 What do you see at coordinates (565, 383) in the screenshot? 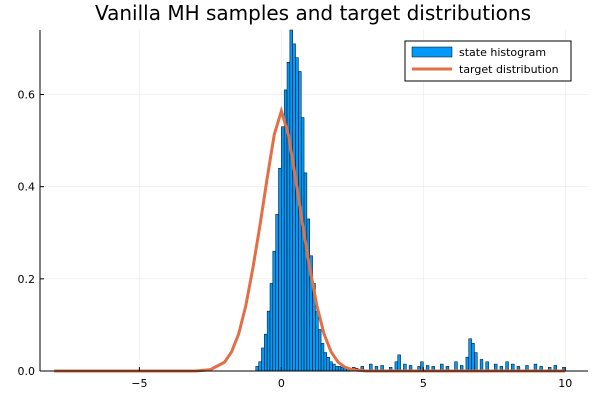
I see `x-tick-label: 10` at bounding box center [565, 383].